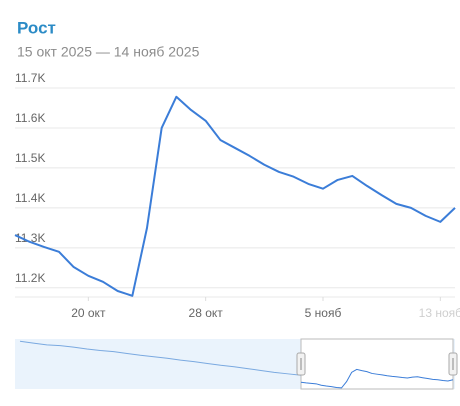 The width and height of the screenshot is (460, 406). I want to click on y-tick-label: 11.2K, so click(30, 278).